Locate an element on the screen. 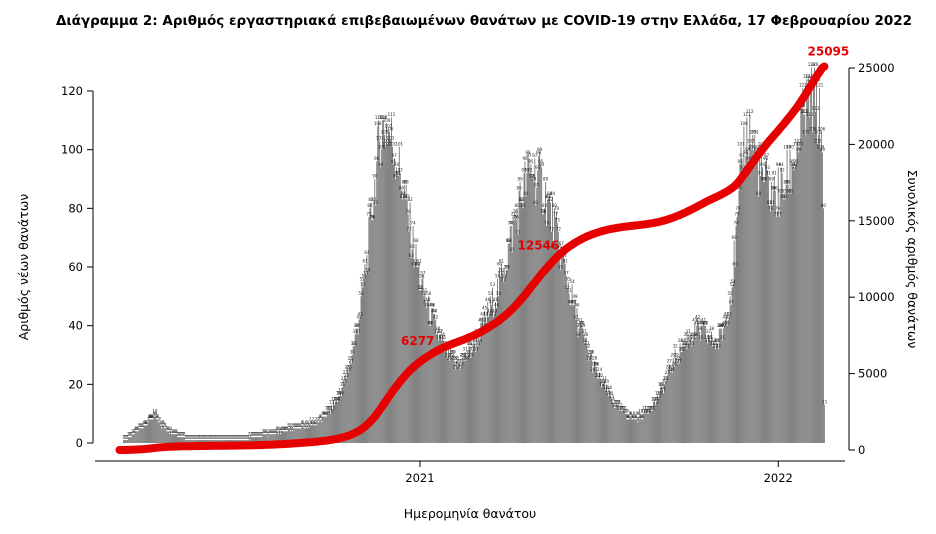 This screenshot has width=936, height=534. svg-text: 41 is located at coordinates (580, 319).